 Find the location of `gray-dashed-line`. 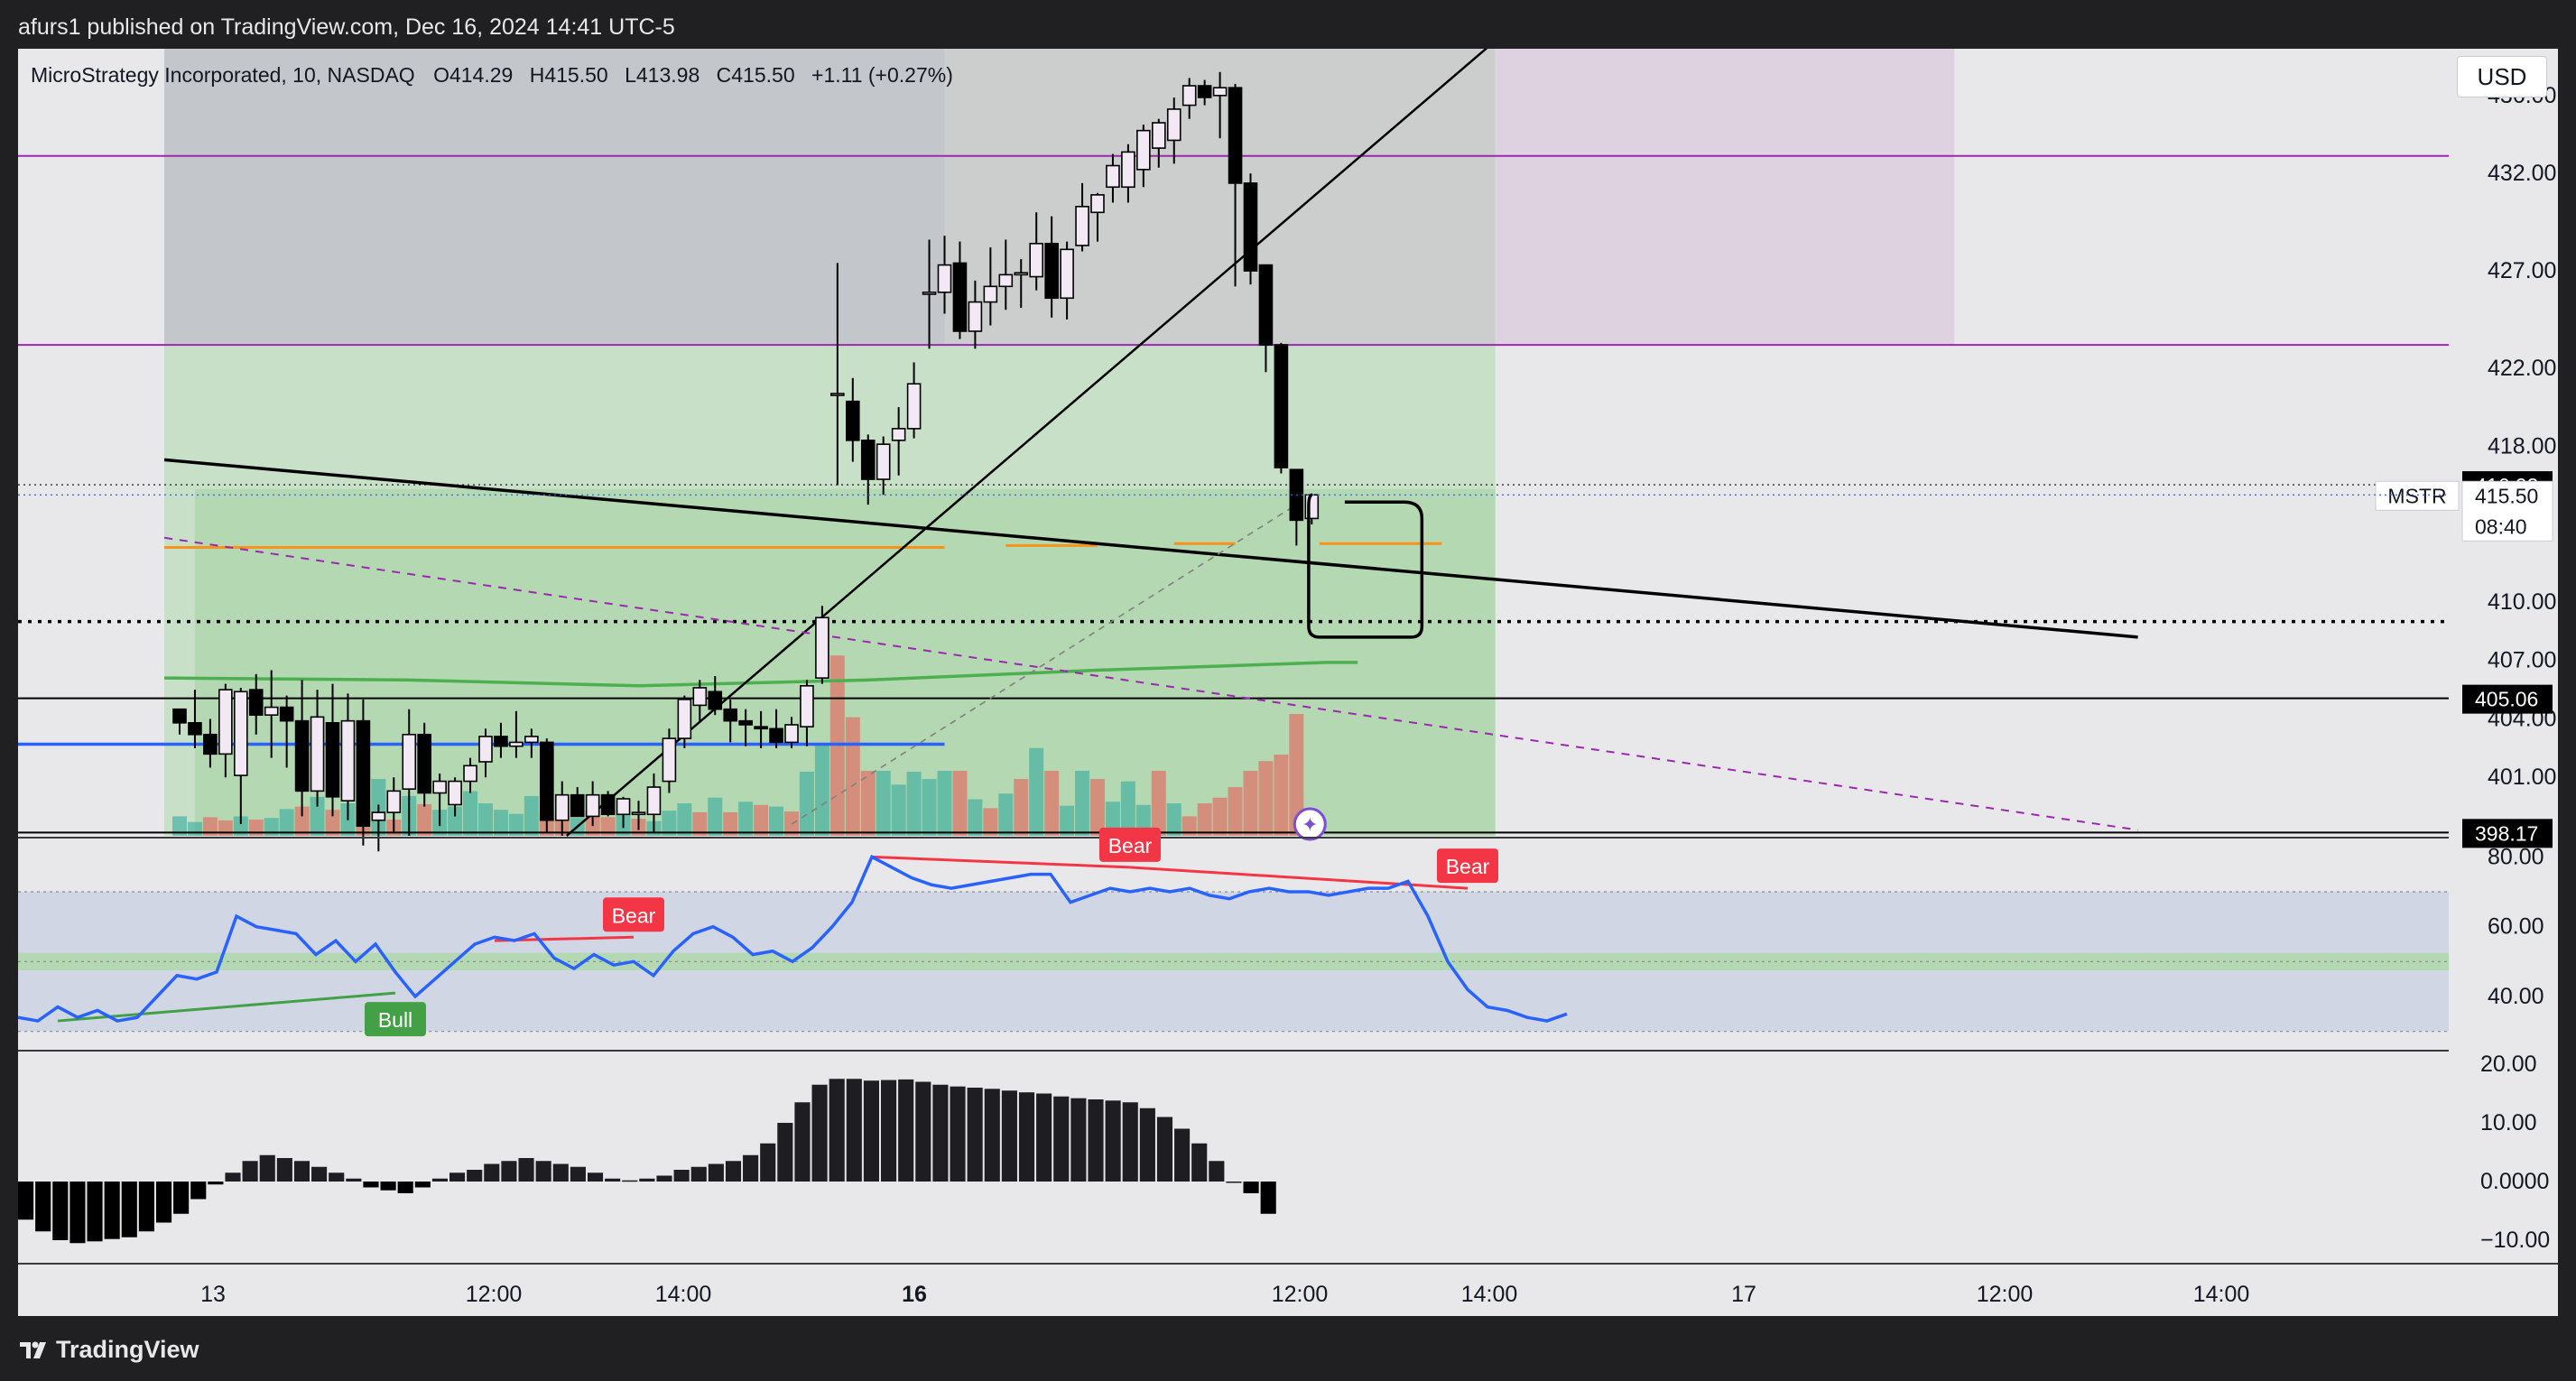

gray-dashed-line is located at coordinates (1052, 660).